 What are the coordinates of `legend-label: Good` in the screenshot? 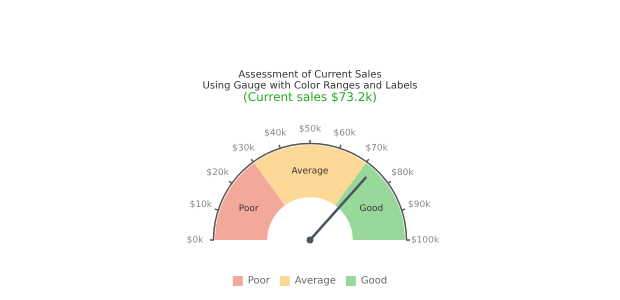 It's located at (374, 281).